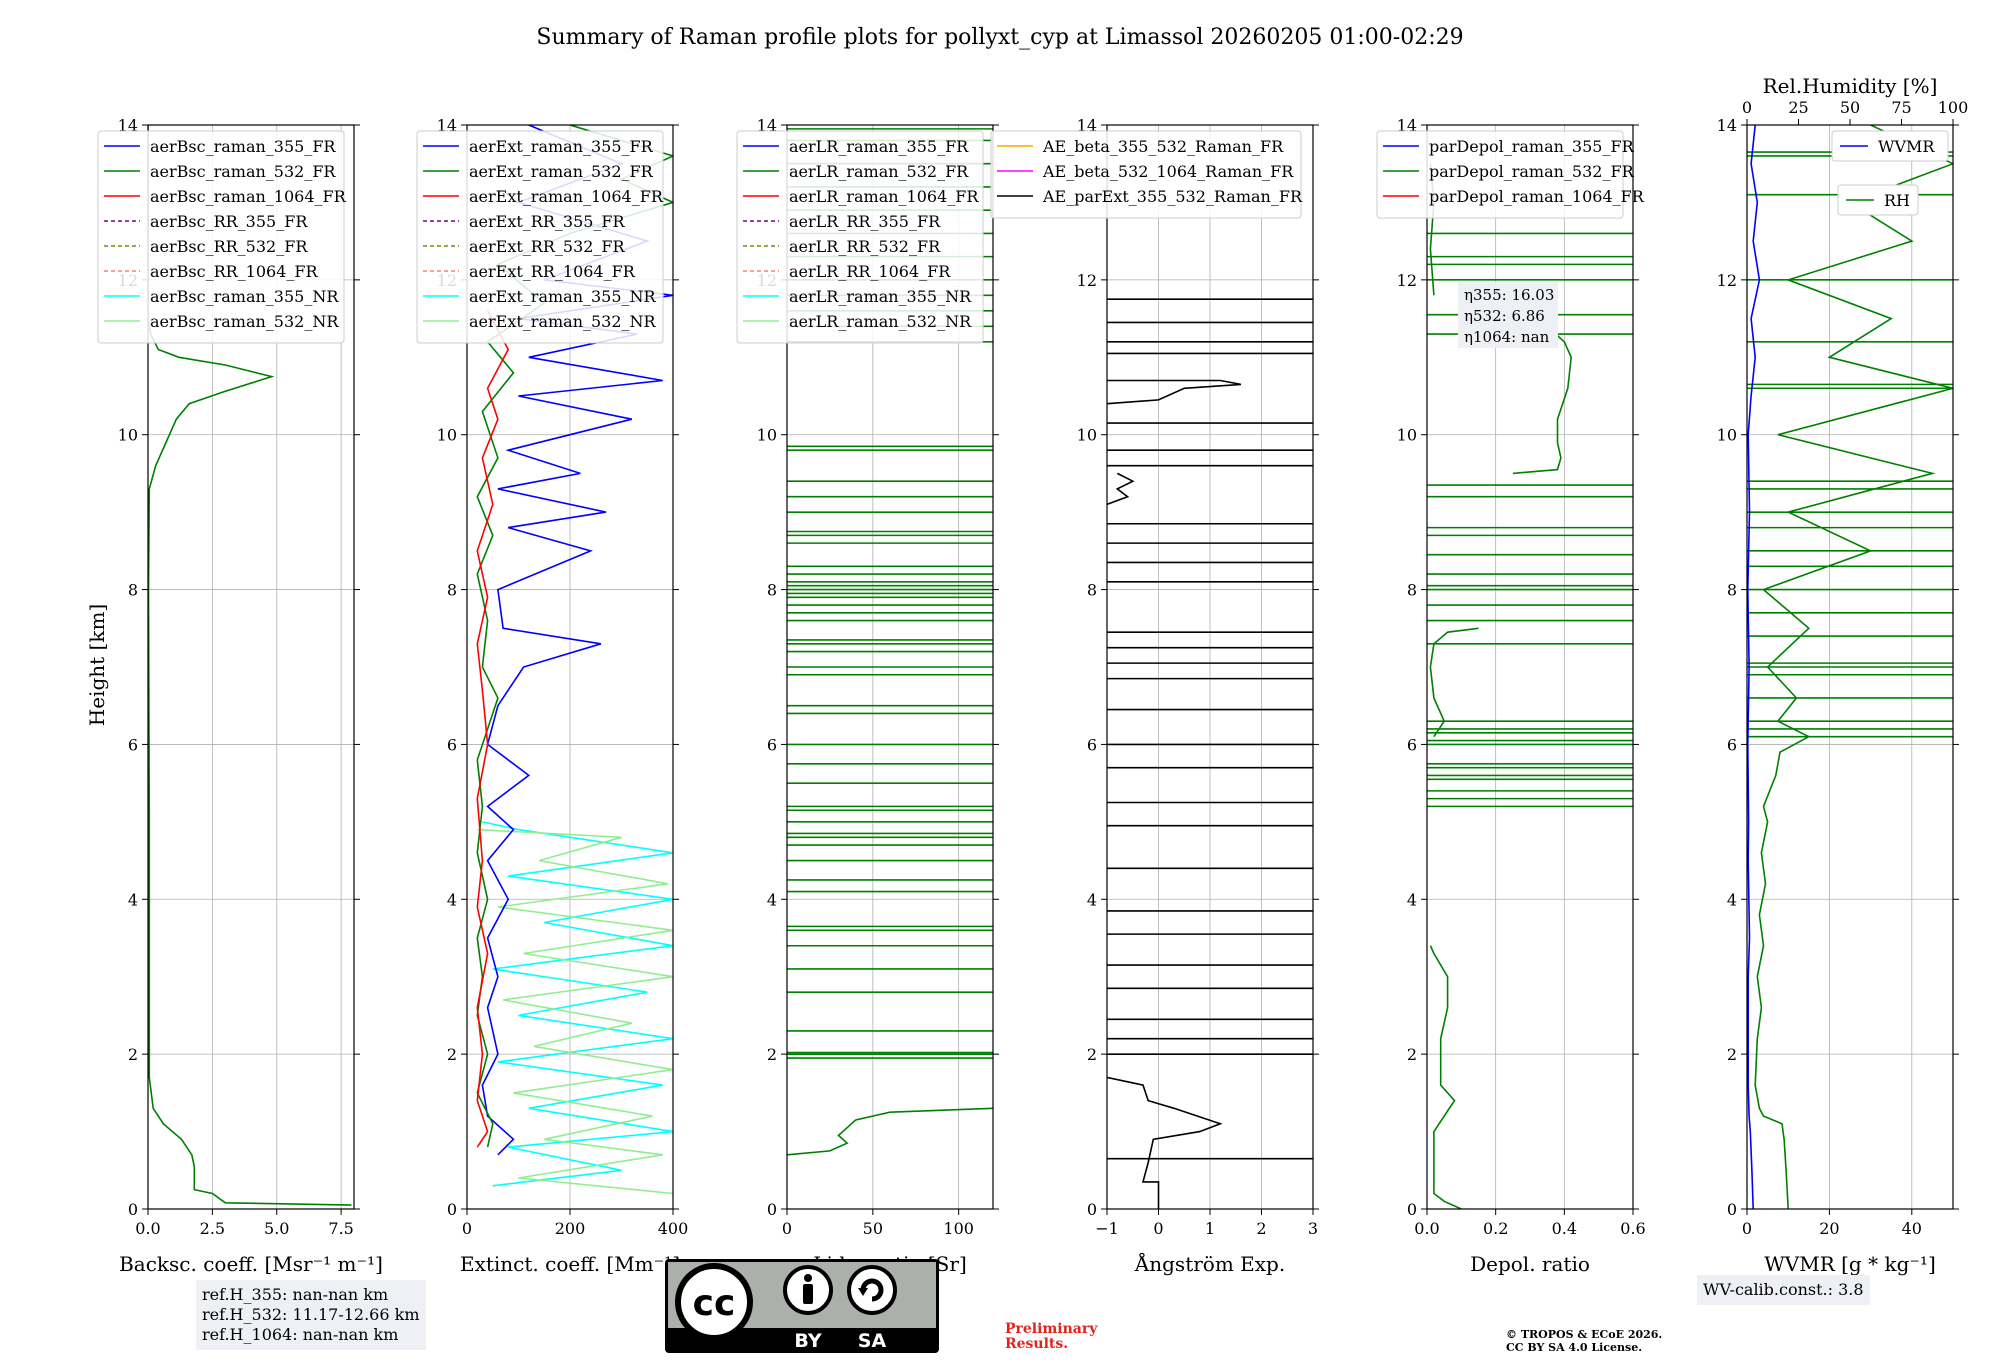  What do you see at coordinates (1495, 1228) in the screenshot?
I see `x-tick-label: 0.2` at bounding box center [1495, 1228].